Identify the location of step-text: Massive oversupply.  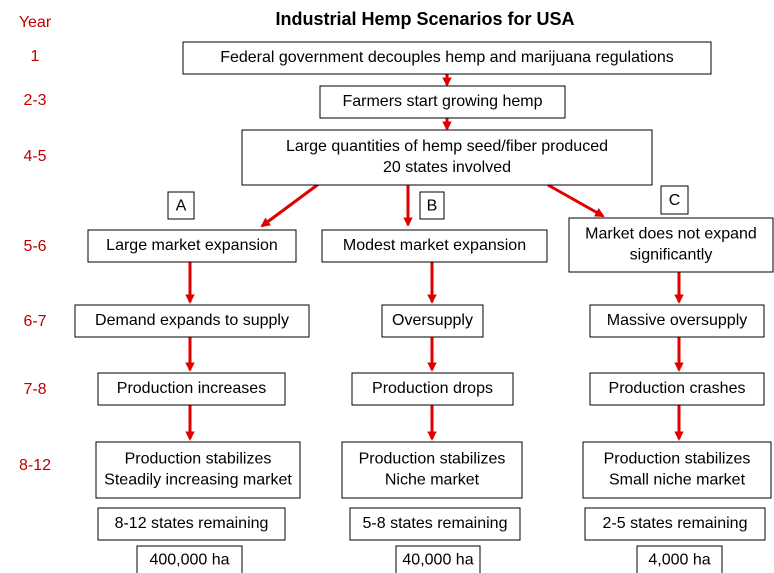
(677, 320).